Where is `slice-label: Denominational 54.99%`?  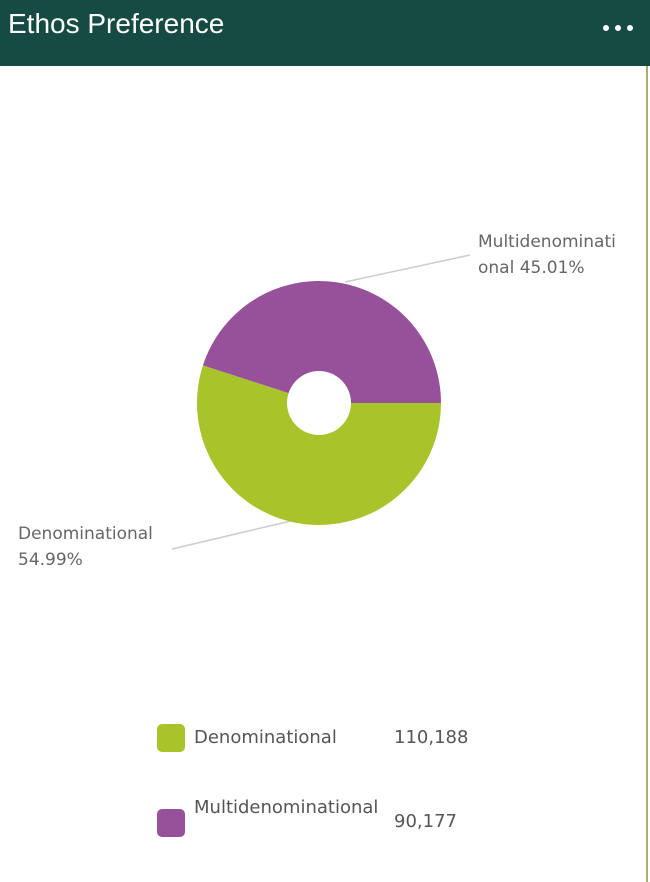
slice-label: Denominational 54.99% is located at coordinates (88, 547).